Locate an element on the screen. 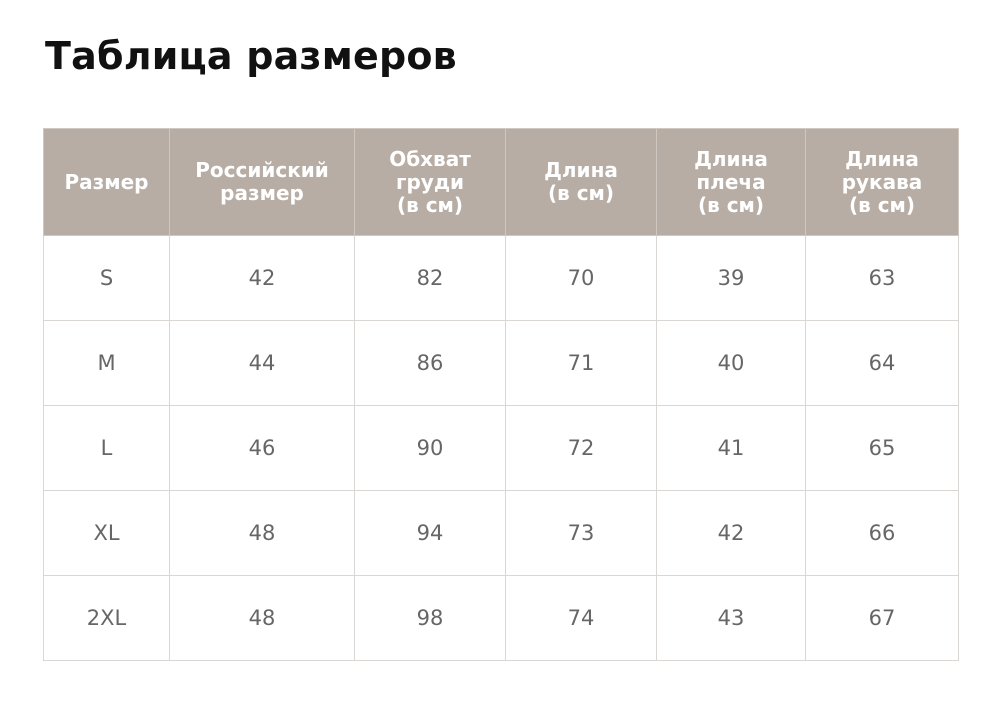  value-cell: 67 is located at coordinates (882, 618).